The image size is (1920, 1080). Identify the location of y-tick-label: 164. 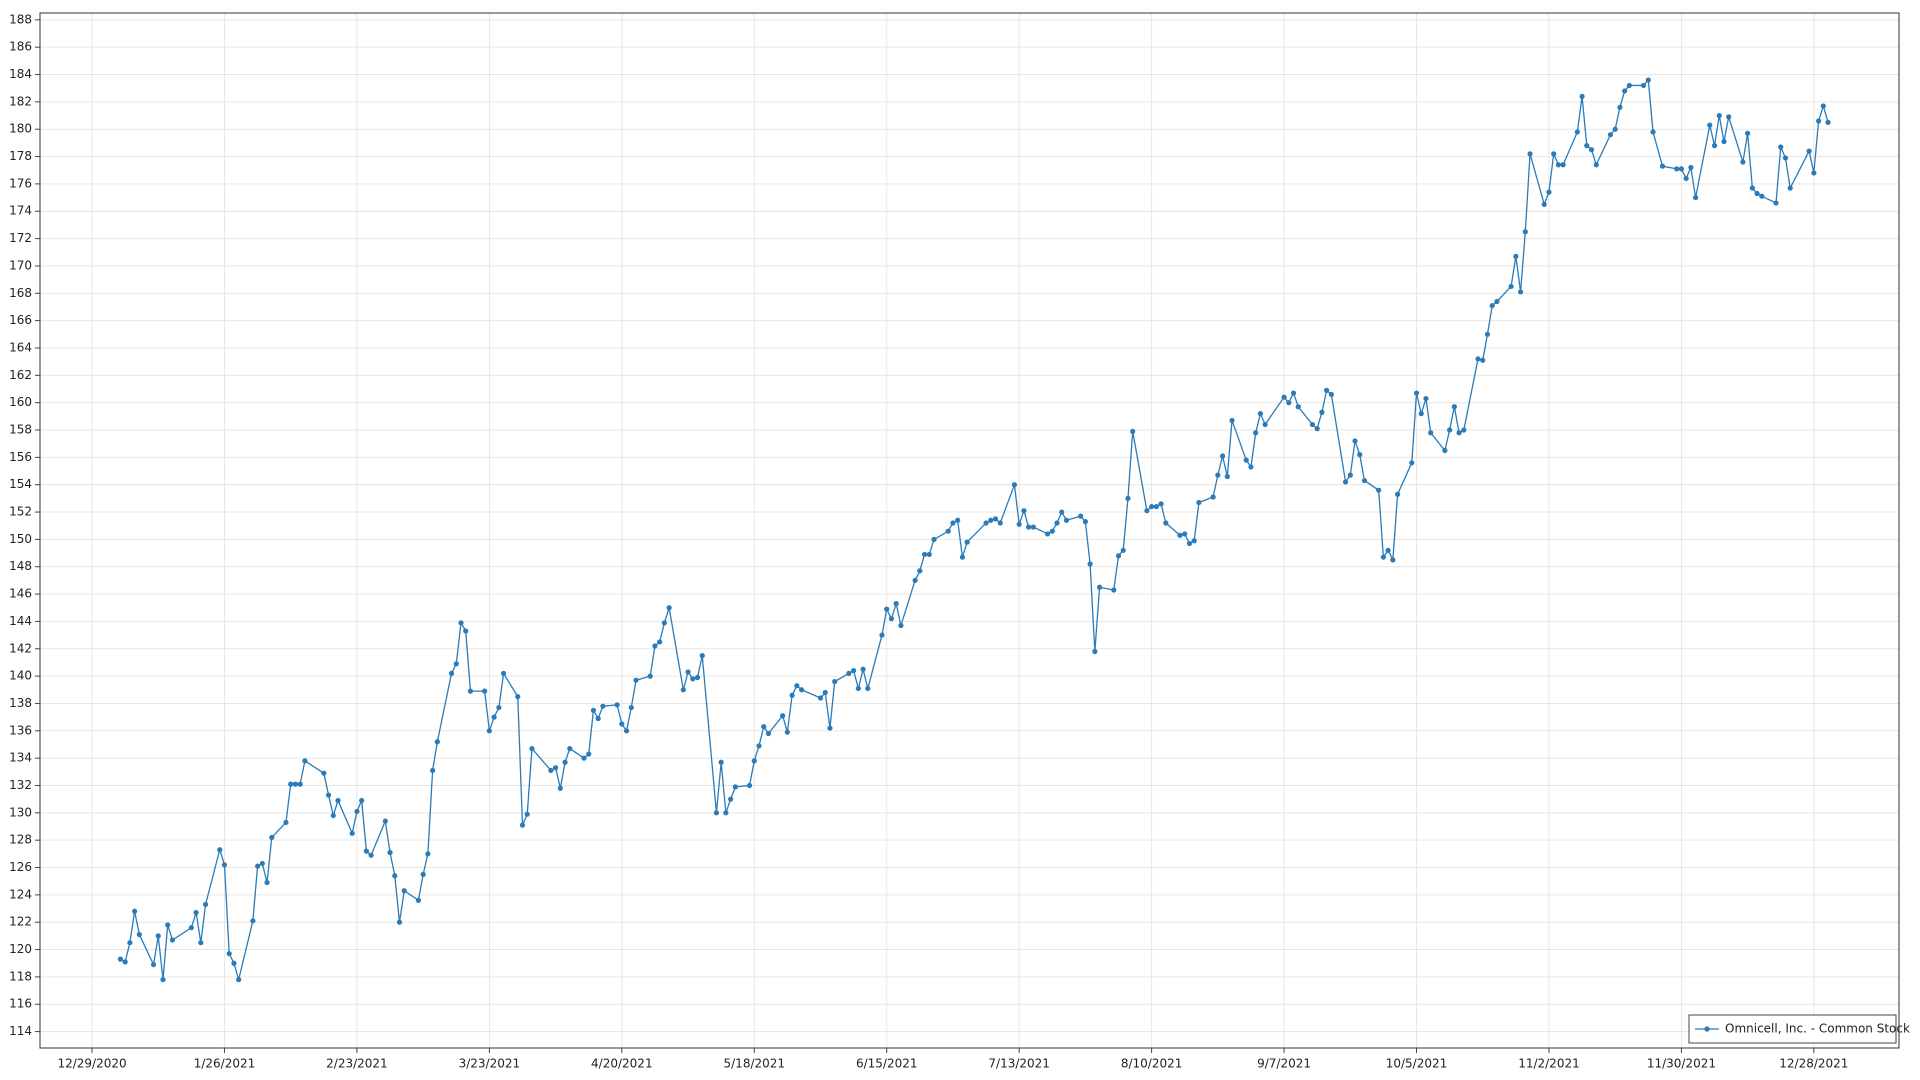
(20, 347).